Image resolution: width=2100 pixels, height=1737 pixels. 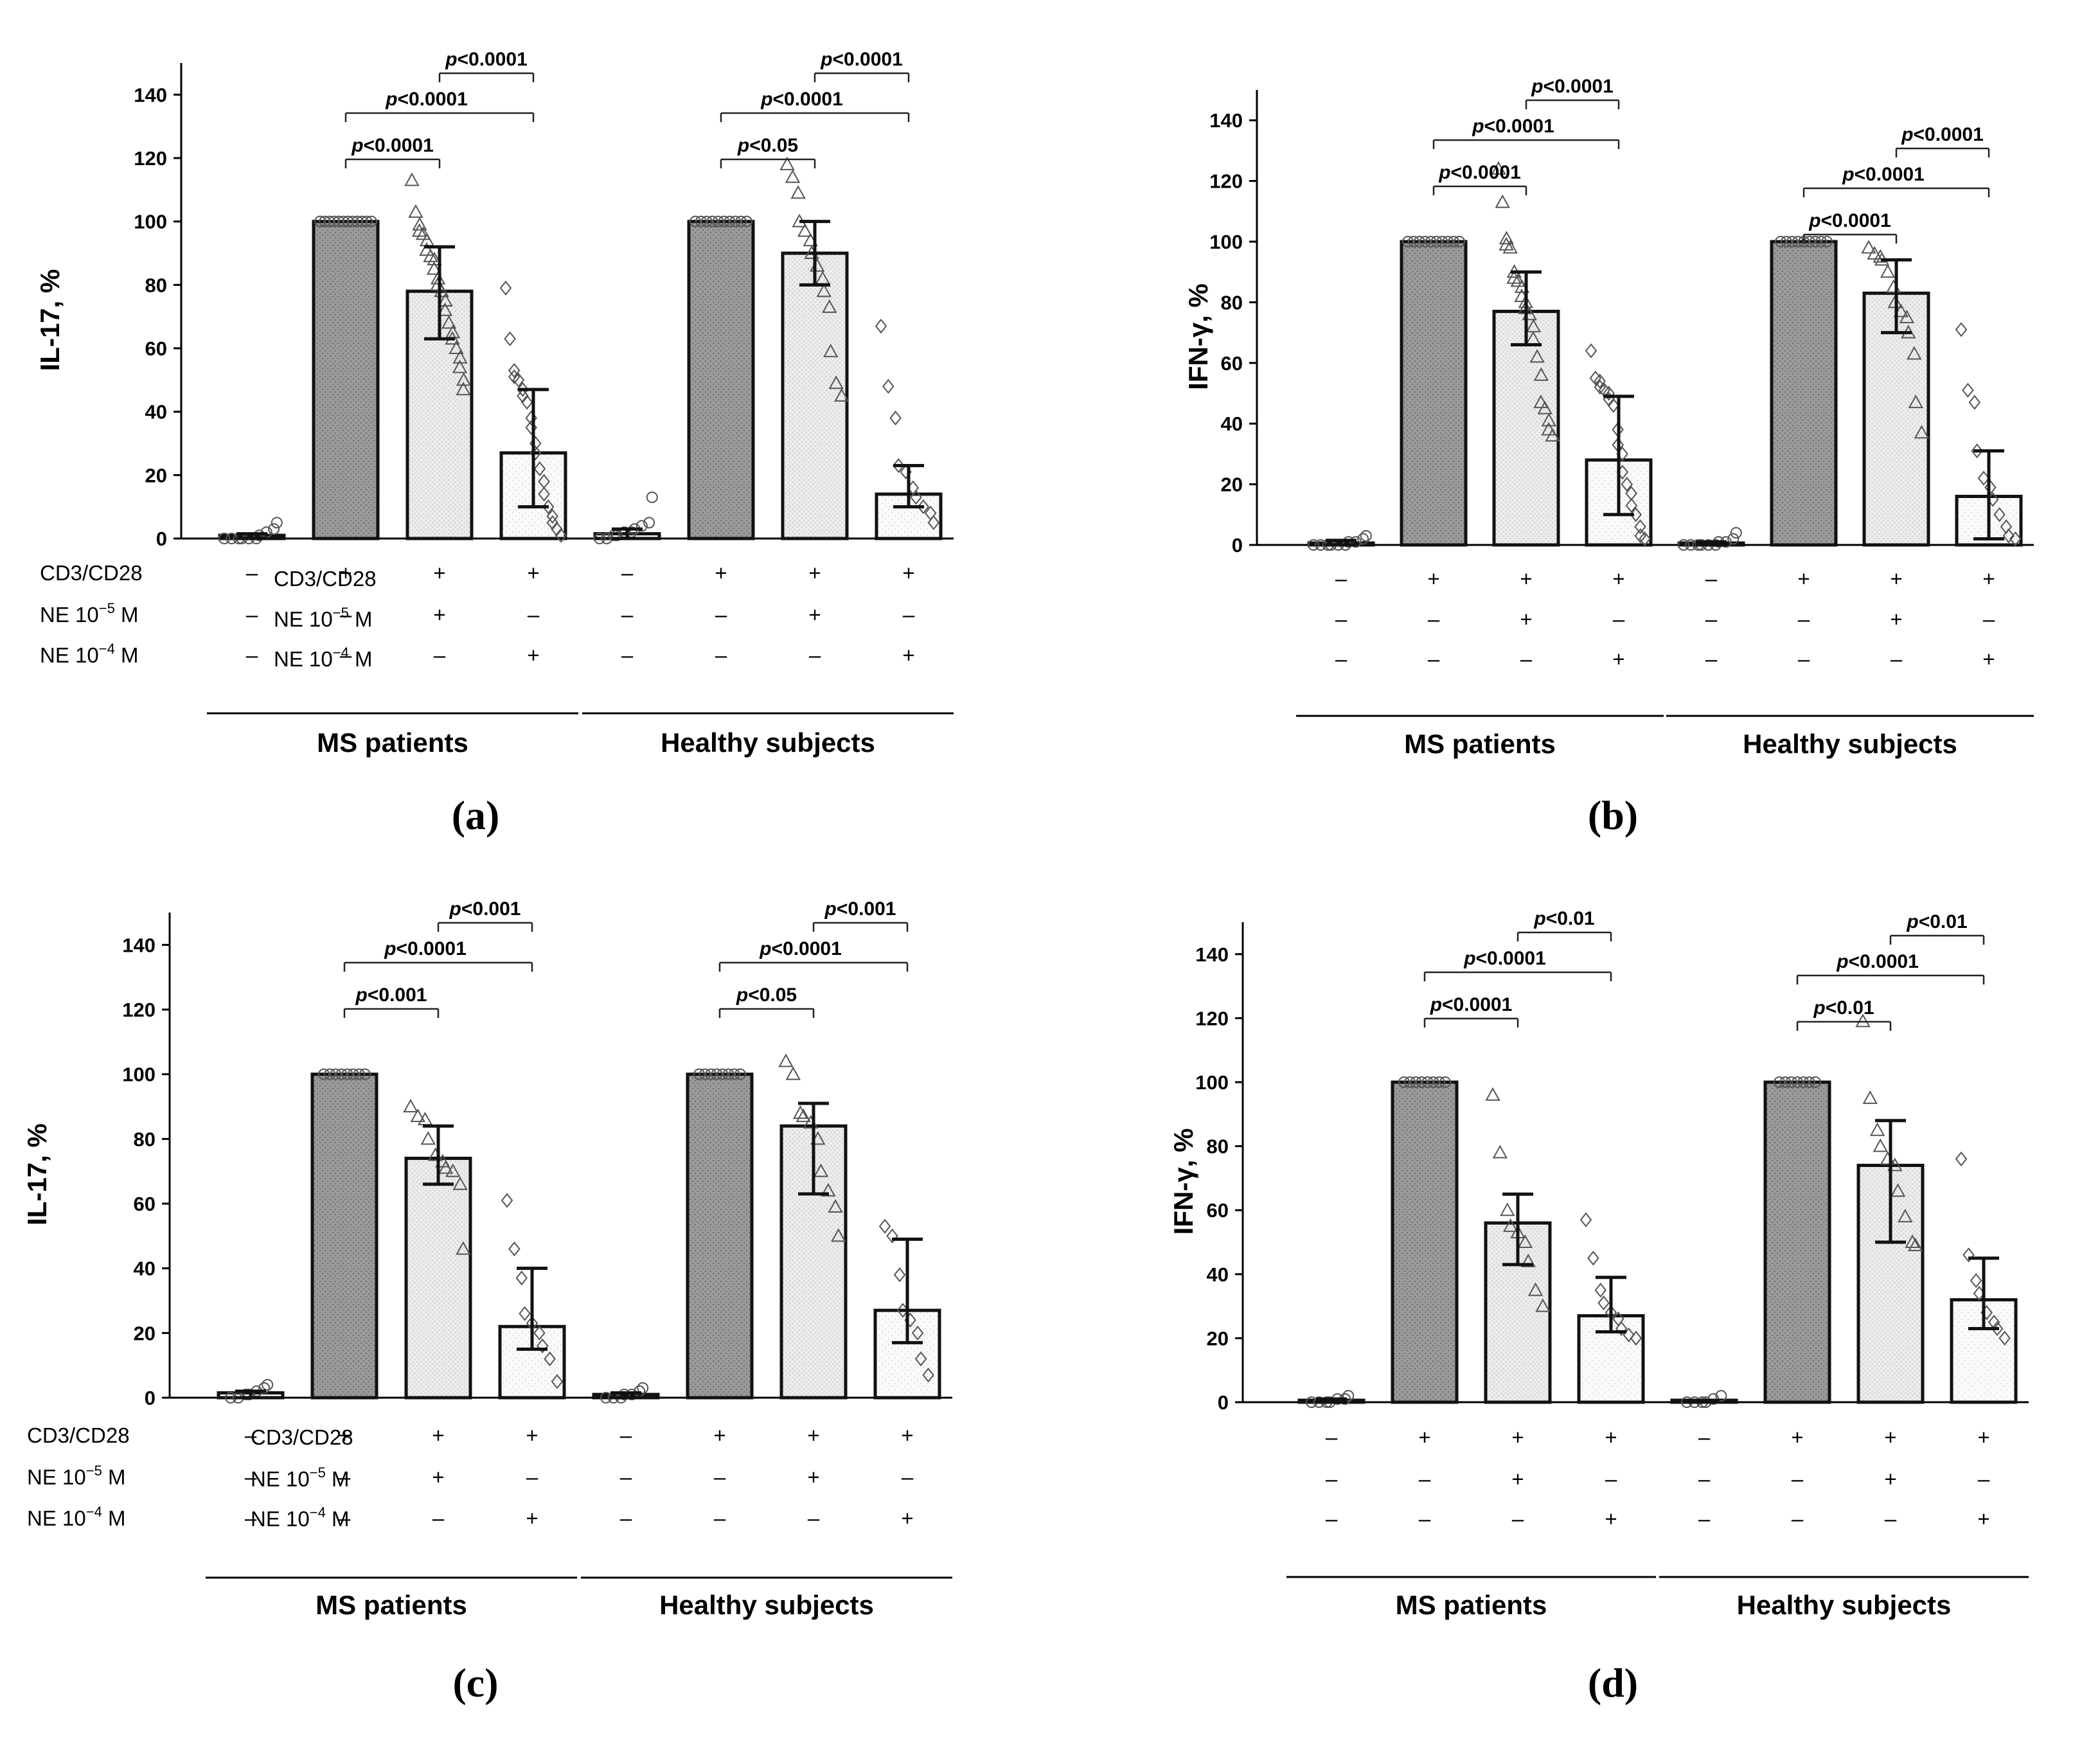 I want to click on y-axis-label: IFN-γ, %, so click(x=1183, y=1181).